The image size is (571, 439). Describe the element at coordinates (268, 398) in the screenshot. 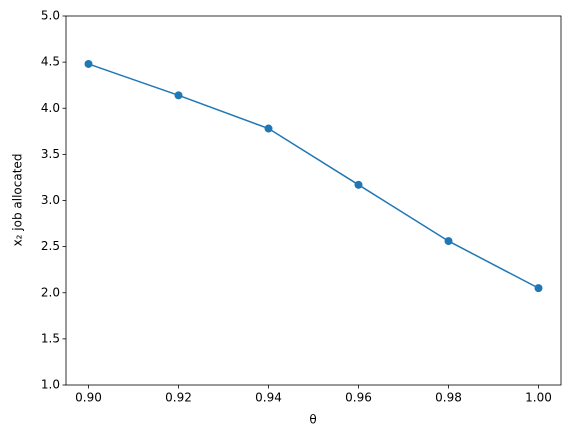

I see `x-tick-label: 0.94` at that location.